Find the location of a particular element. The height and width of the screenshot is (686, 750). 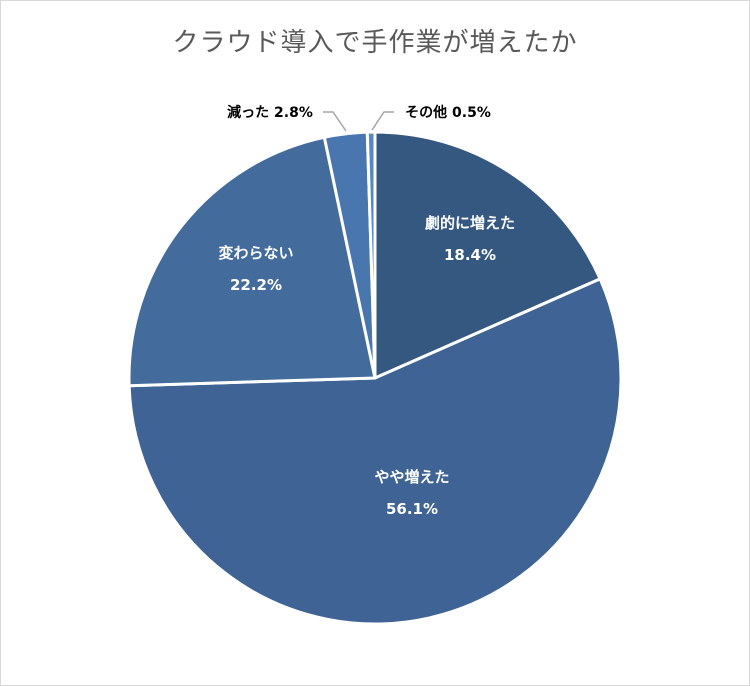

slice-label-3: 変わらない is located at coordinates (255, 253).